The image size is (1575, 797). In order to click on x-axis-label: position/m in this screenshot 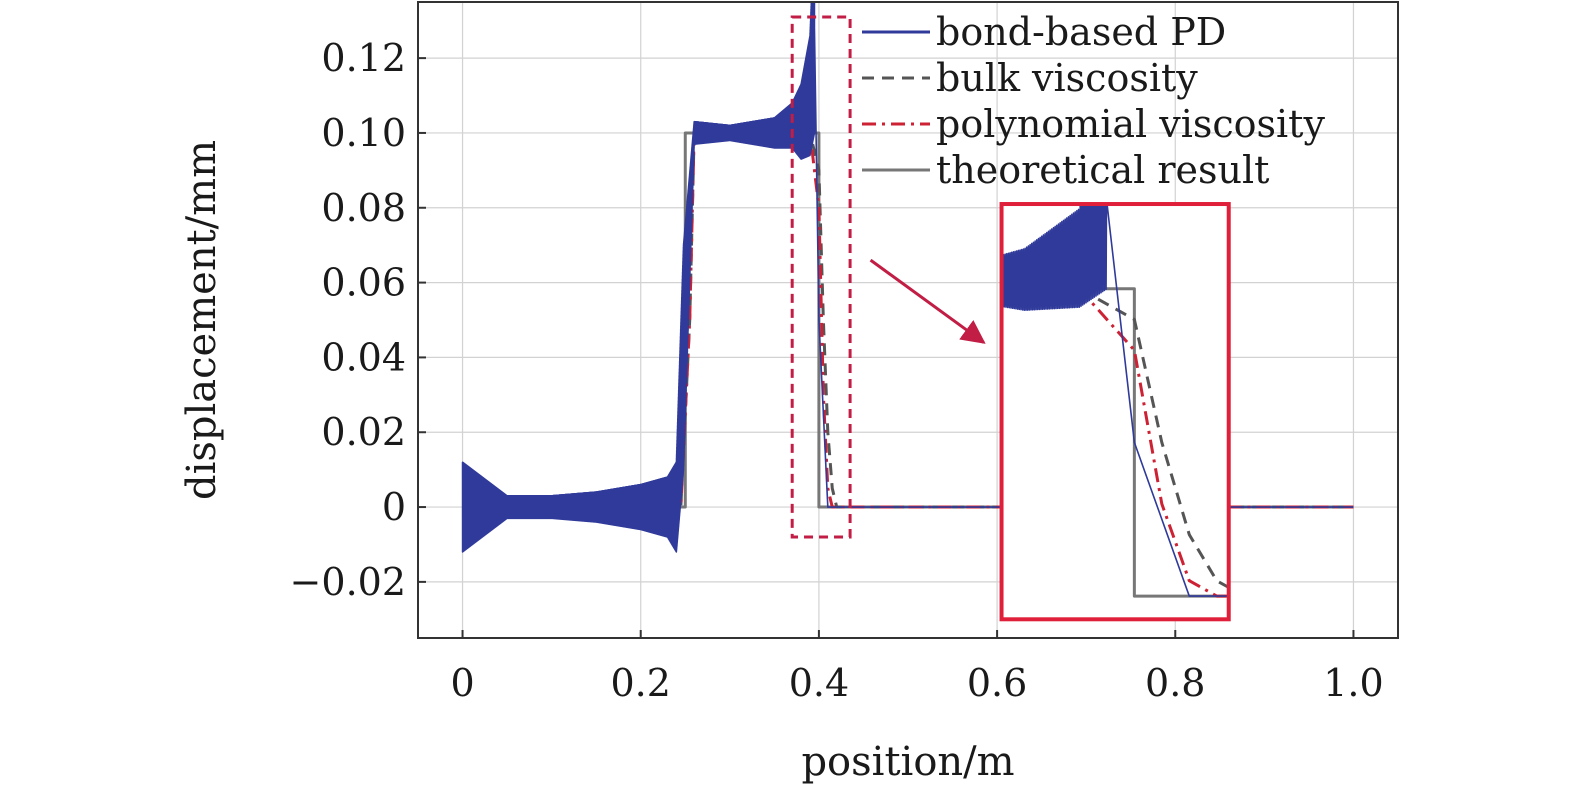, I will do `click(907, 762)`.